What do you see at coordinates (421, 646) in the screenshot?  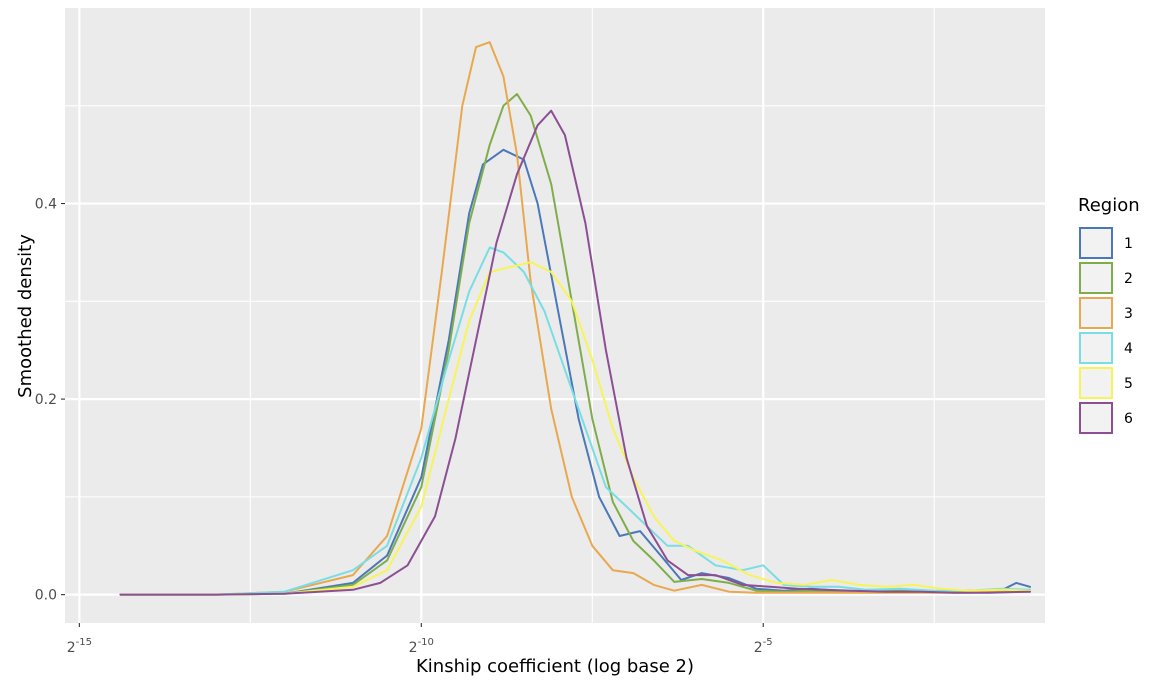 I see `x-tick-label: 2-10` at bounding box center [421, 646].